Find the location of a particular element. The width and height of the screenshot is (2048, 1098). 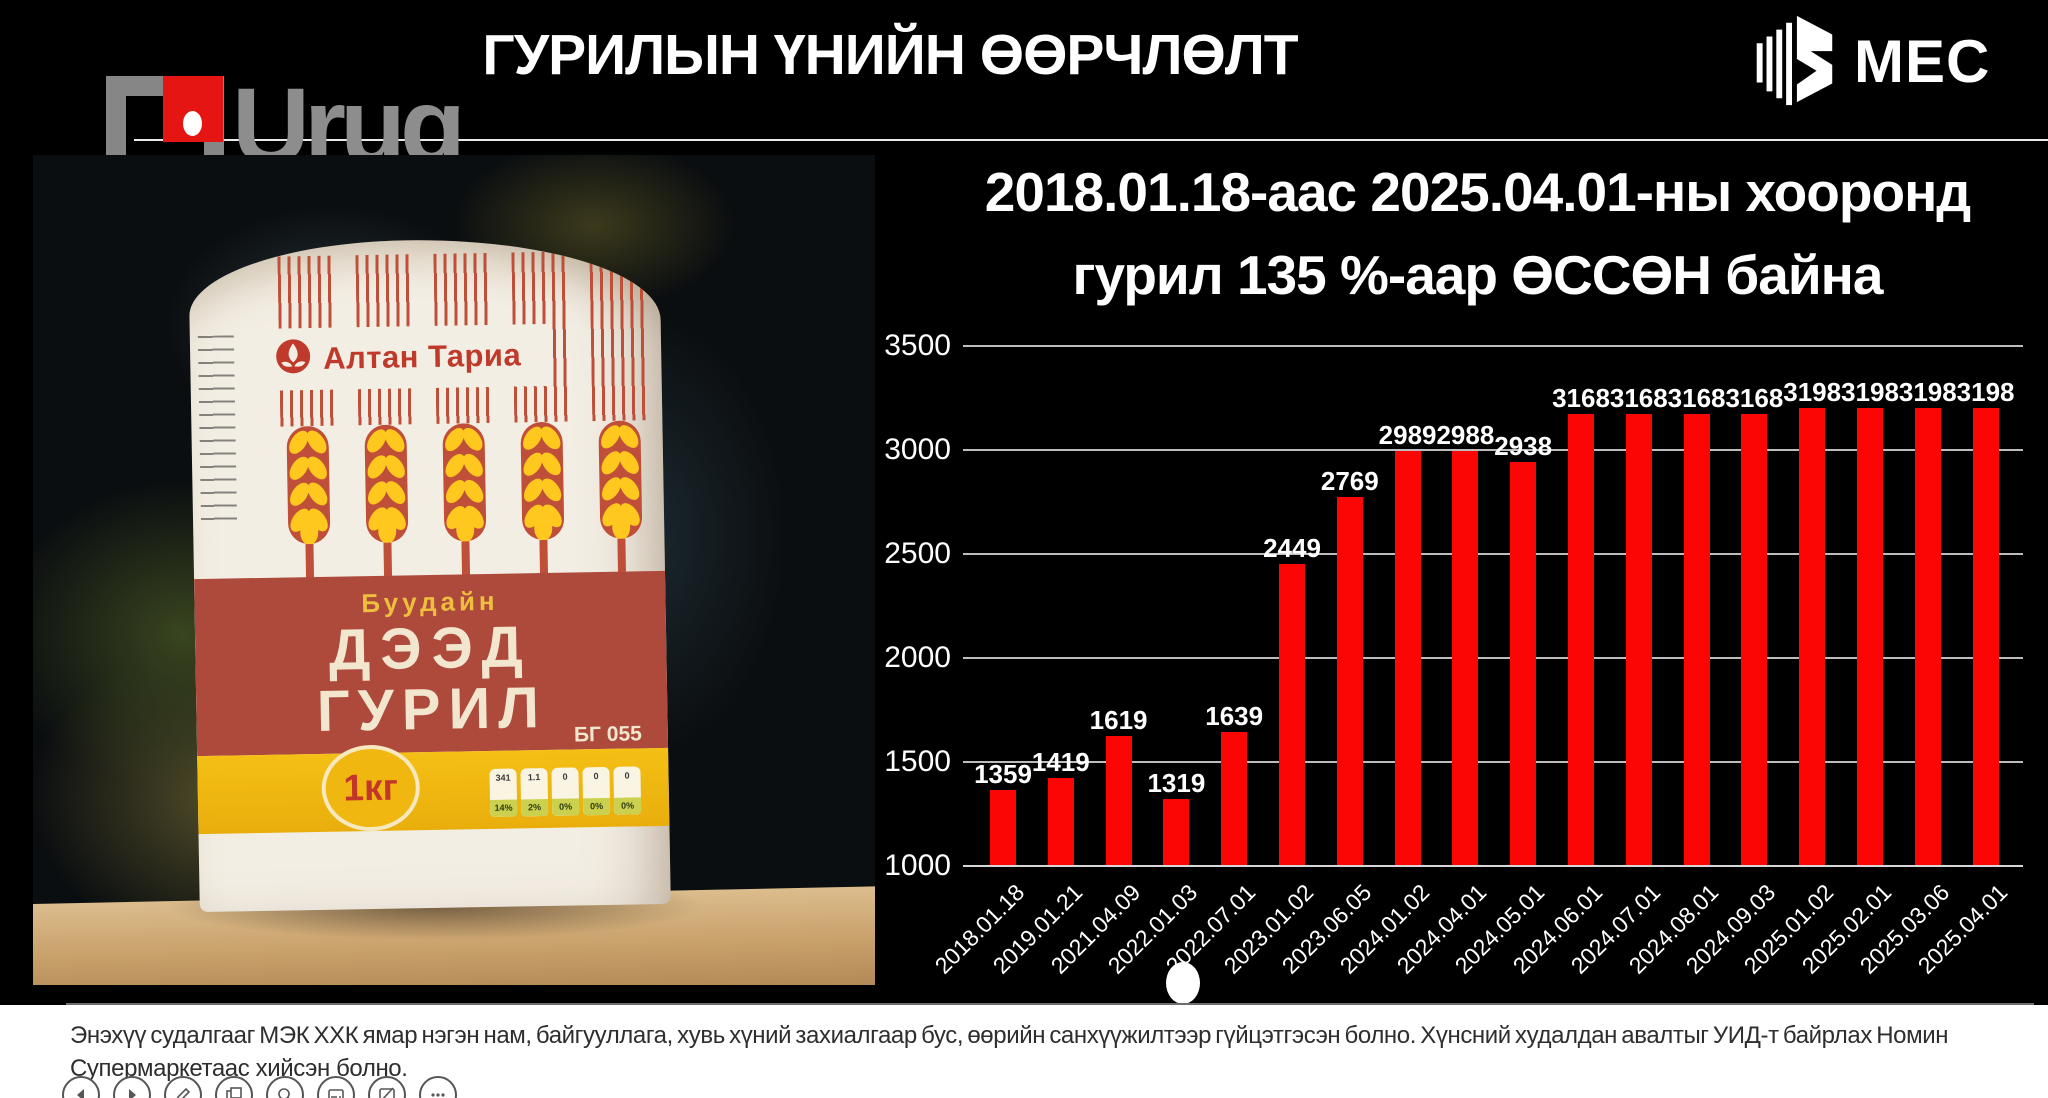

next-slide-button is located at coordinates (132, 1087).